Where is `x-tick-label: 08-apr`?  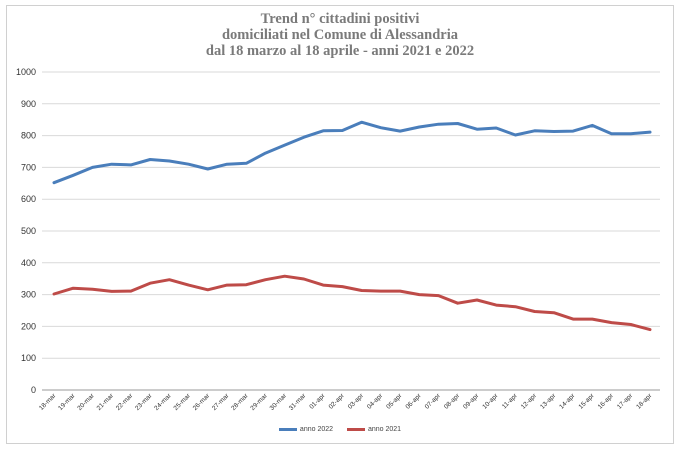
x-tick-label: 08-apr is located at coordinates (452, 401).